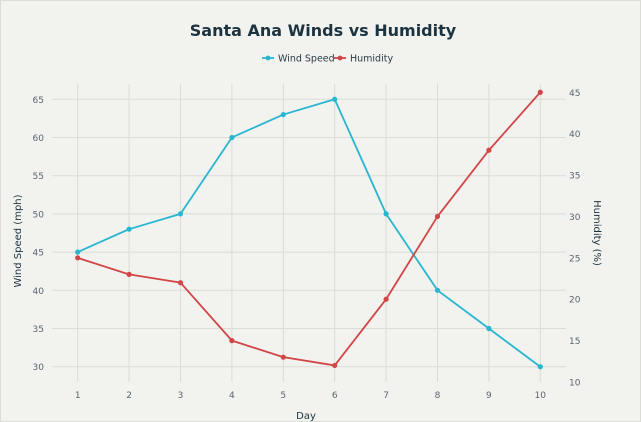 This screenshot has height=422, width=641. Describe the element at coordinates (306, 416) in the screenshot. I see `x-axis-label: Day` at that location.